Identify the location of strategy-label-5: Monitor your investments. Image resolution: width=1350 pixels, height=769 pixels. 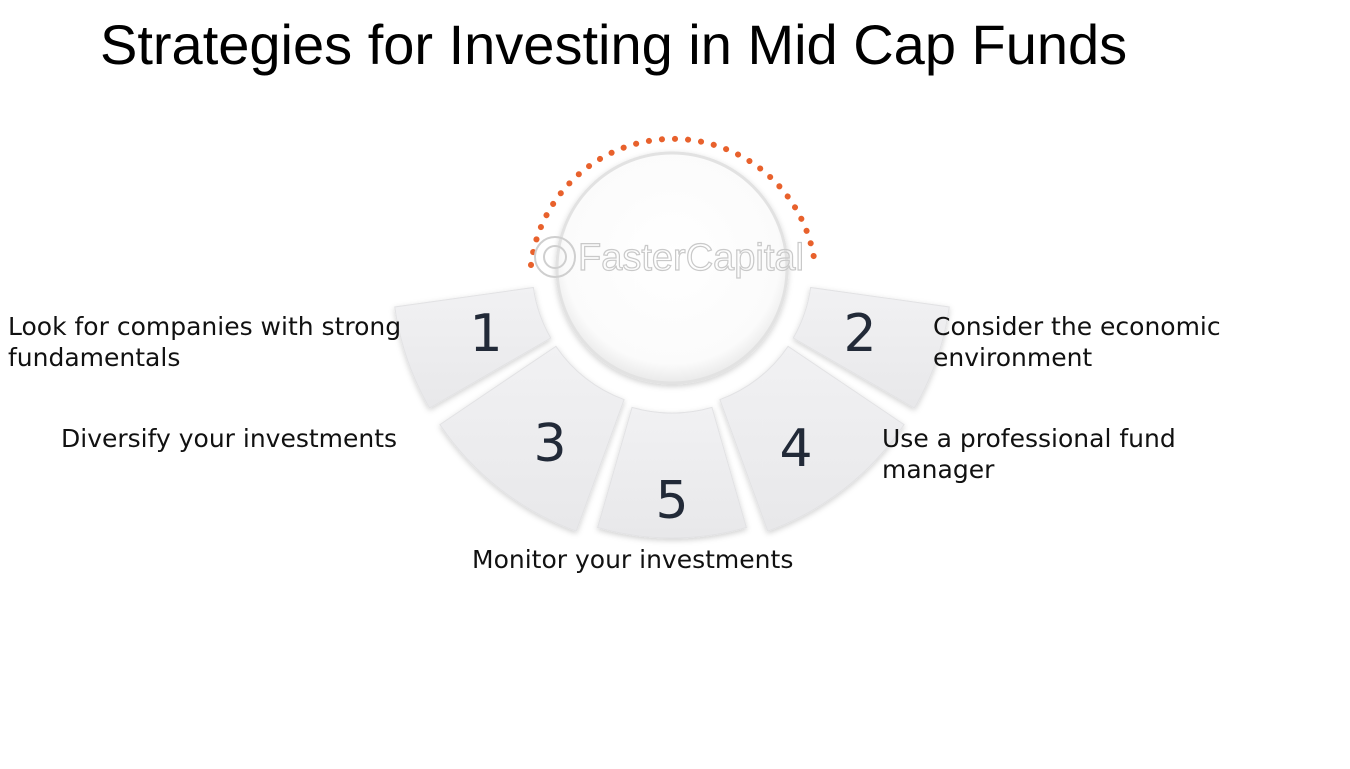
(652, 559).